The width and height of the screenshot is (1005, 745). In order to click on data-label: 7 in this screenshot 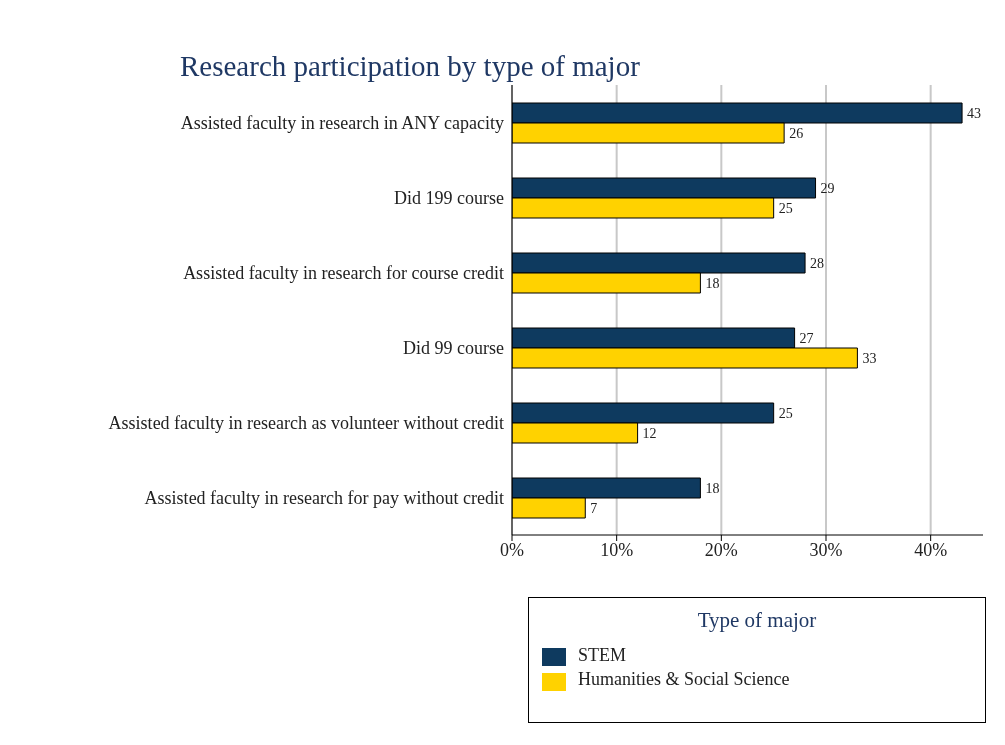, I will do `click(594, 508)`.